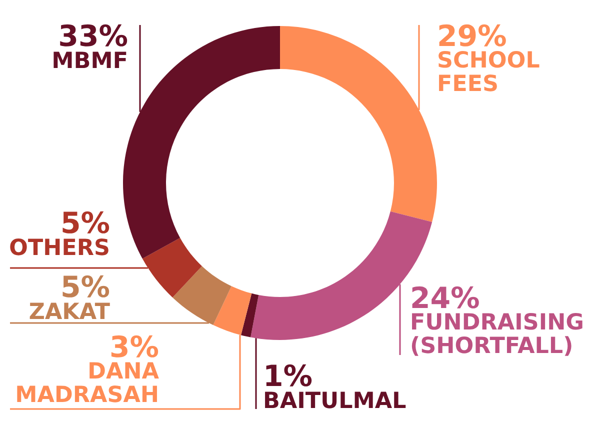 Image resolution: width=590 pixels, height=428 pixels. I want to click on data-label: 24%, so click(445, 297).